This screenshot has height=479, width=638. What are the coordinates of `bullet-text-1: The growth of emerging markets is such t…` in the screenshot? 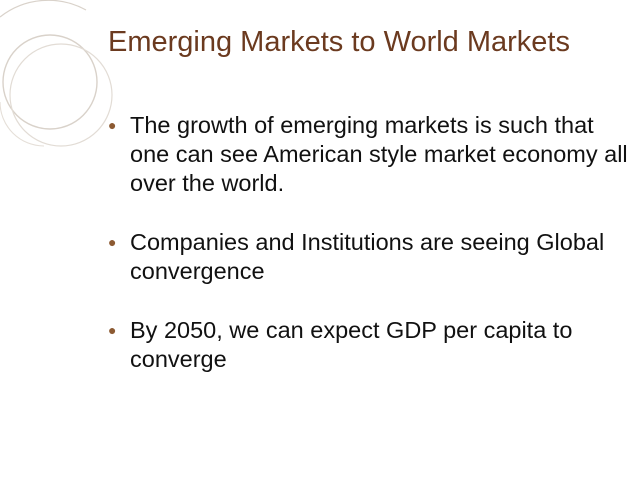 It's located at (379, 154).